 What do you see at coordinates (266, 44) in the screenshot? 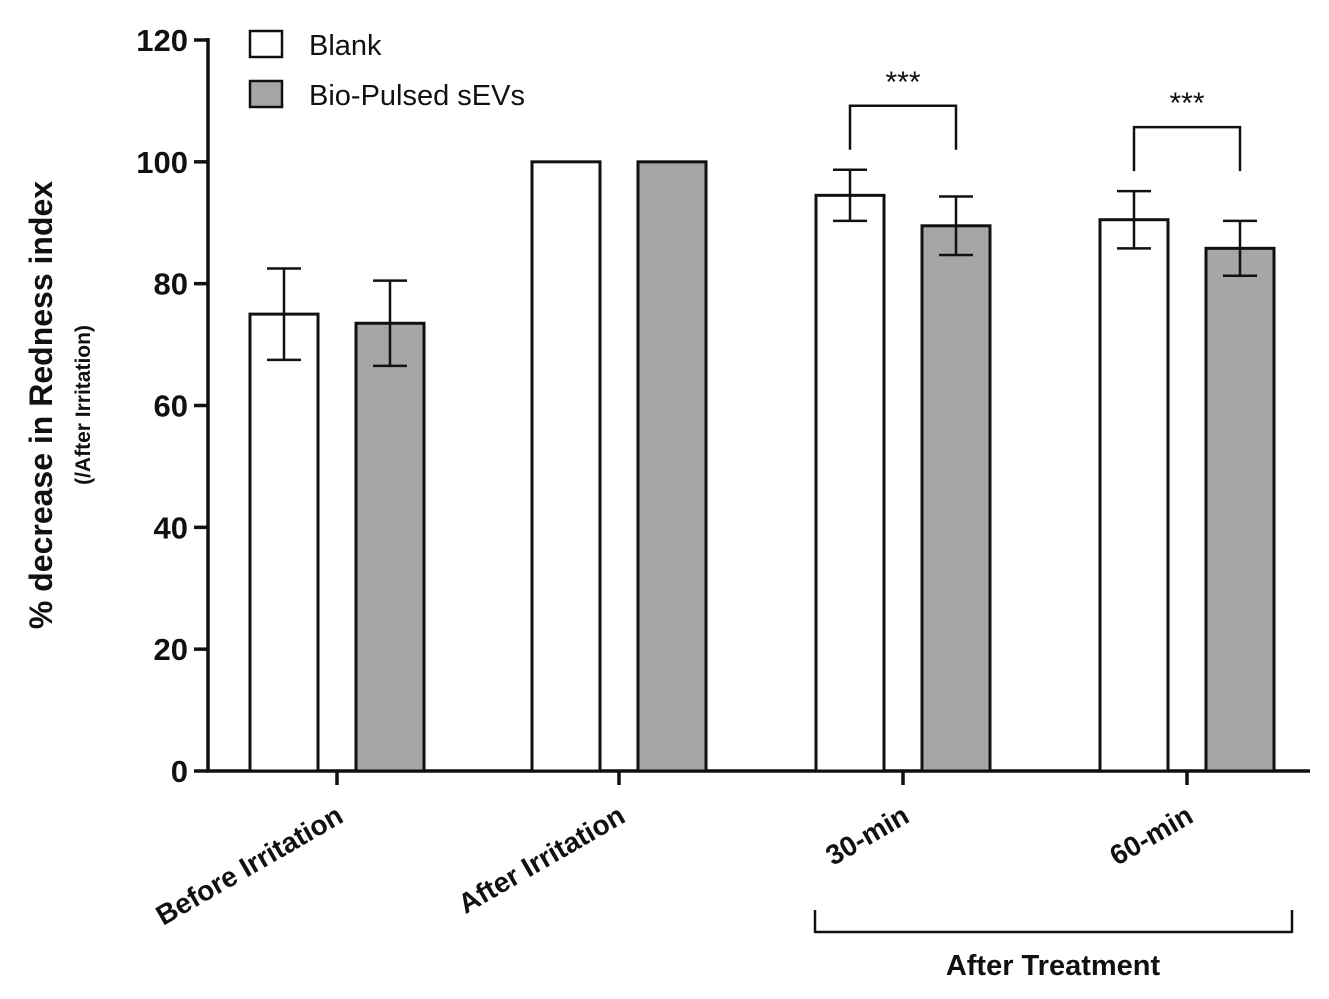
I see `legend-swatch-blank` at bounding box center [266, 44].